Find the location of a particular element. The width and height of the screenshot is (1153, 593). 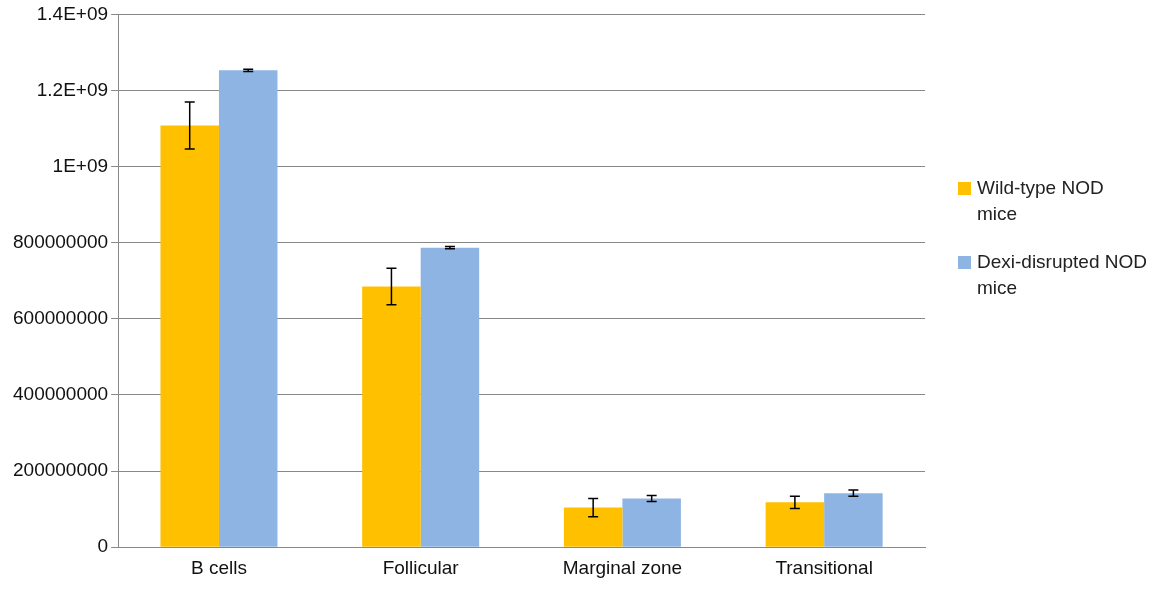

x-tick-label: Follicular is located at coordinates (421, 567).